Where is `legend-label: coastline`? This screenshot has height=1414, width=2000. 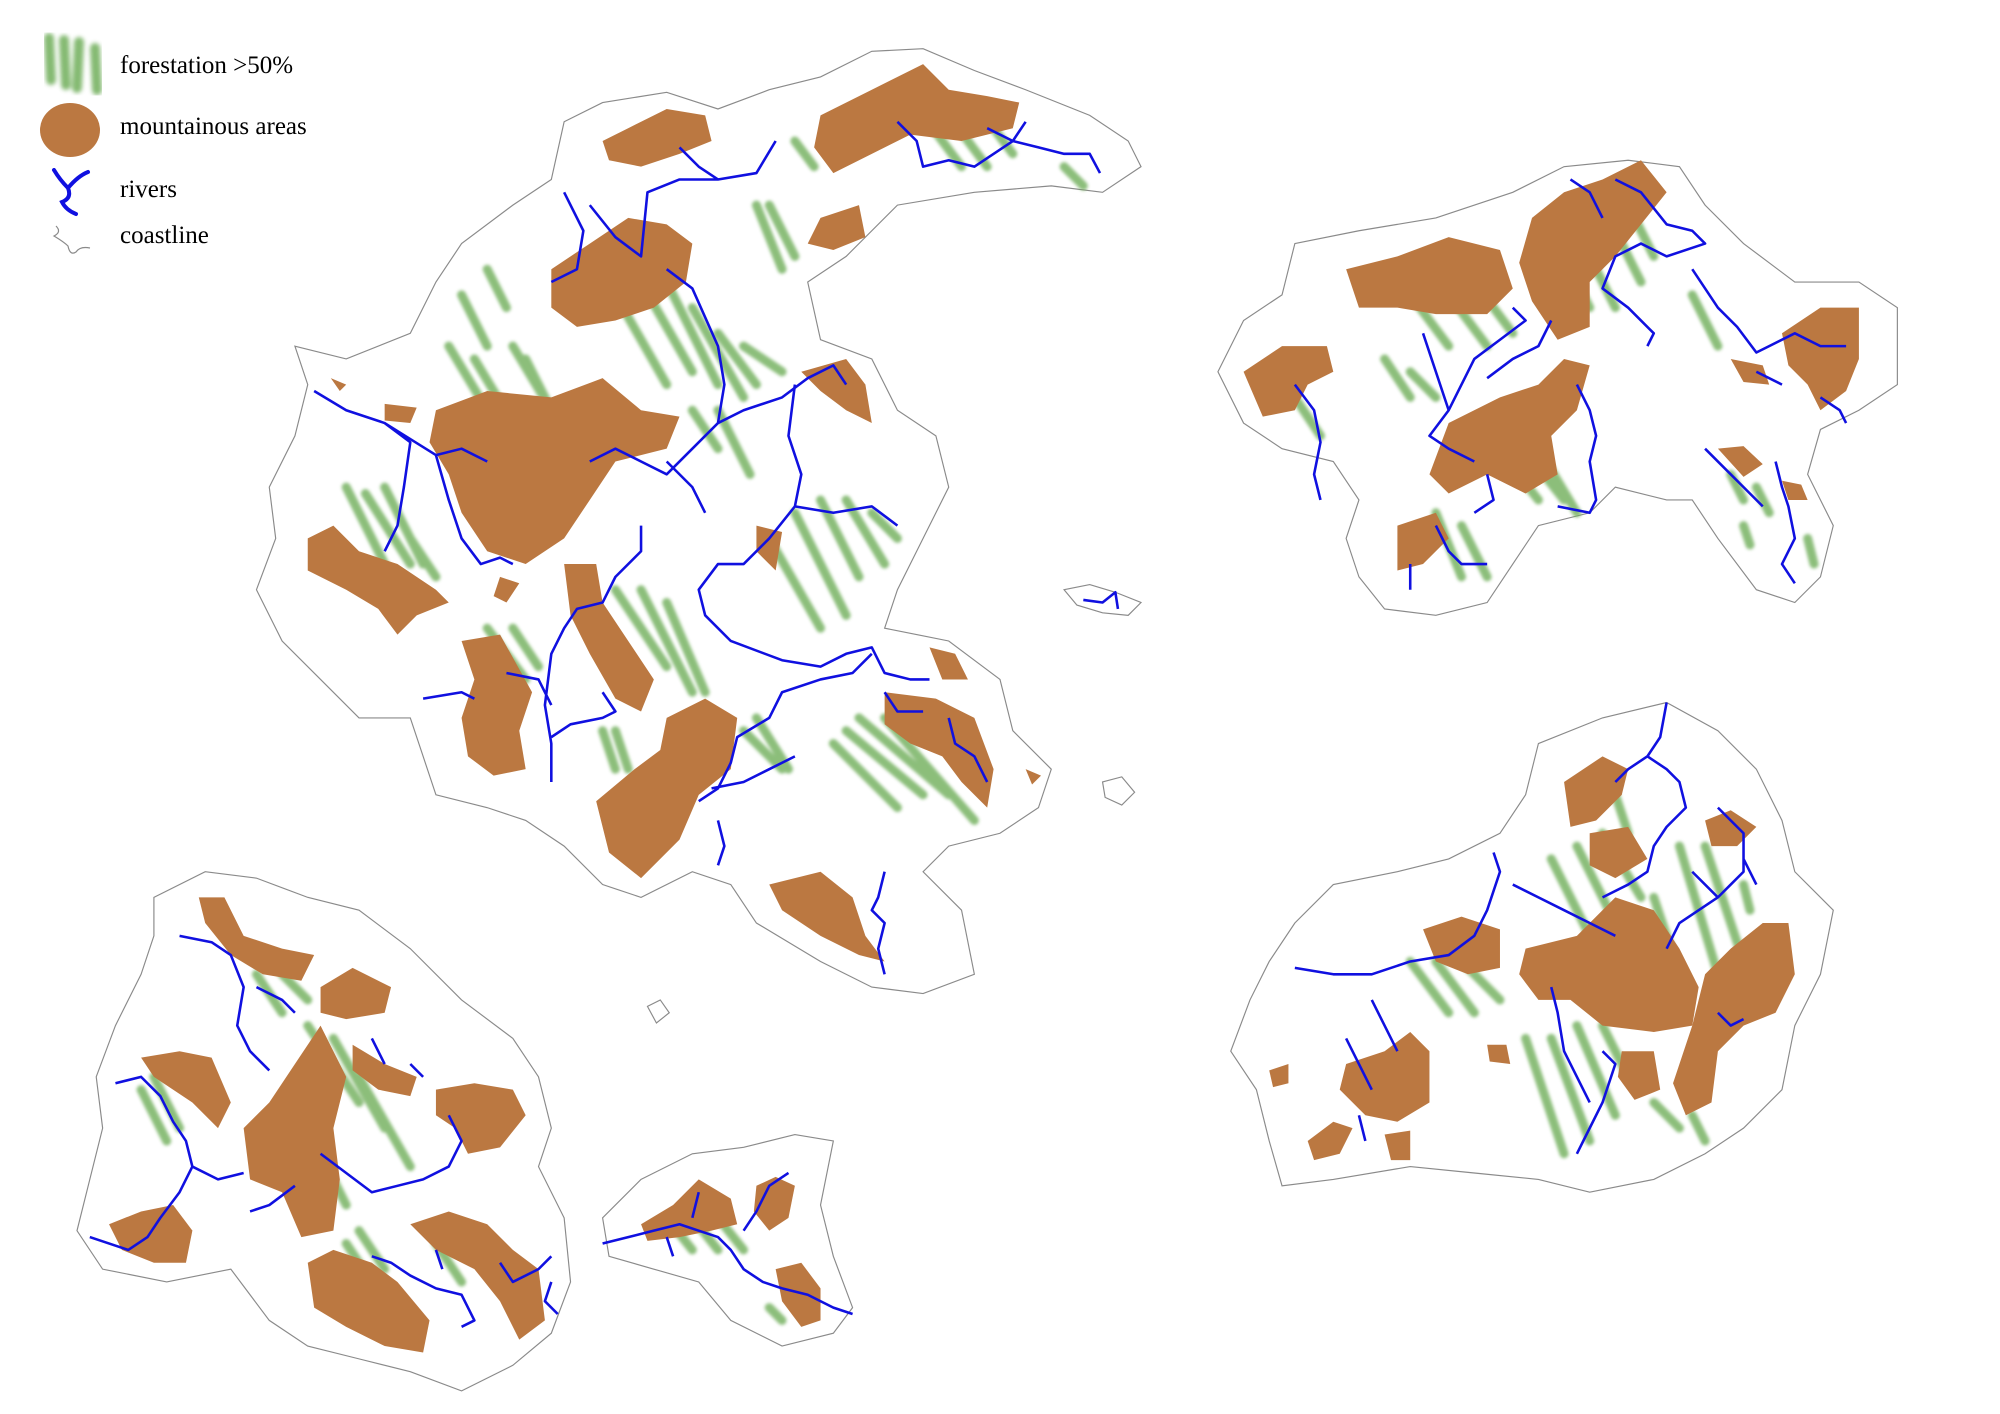 legend-label: coastline is located at coordinates (164, 235).